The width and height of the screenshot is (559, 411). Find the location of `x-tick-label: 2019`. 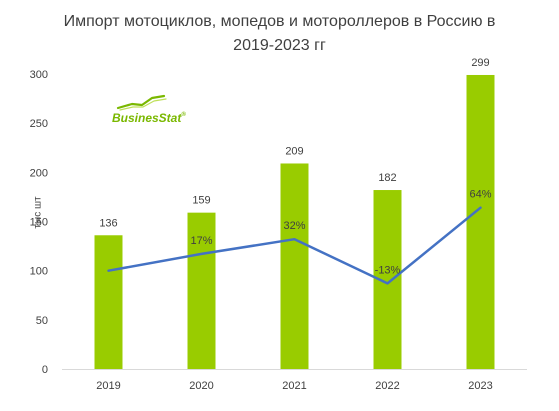

x-tick-label: 2019 is located at coordinates (108, 386).